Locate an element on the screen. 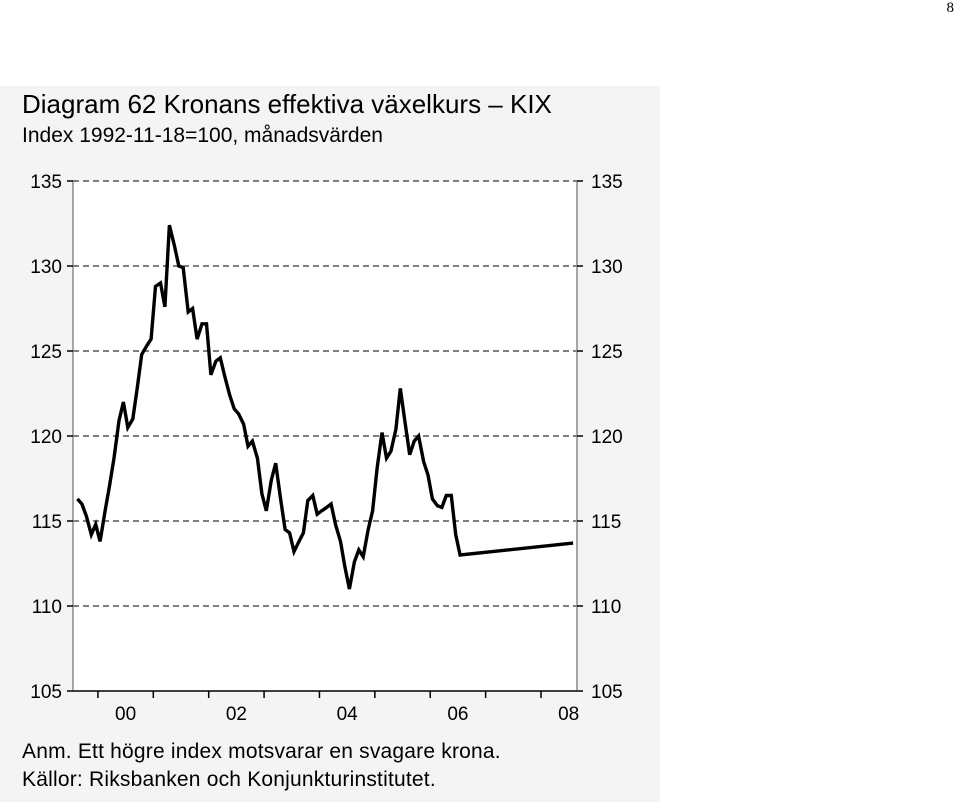 The height and width of the screenshot is (802, 960). y-tick-label-right: 120 is located at coordinates (607, 437).